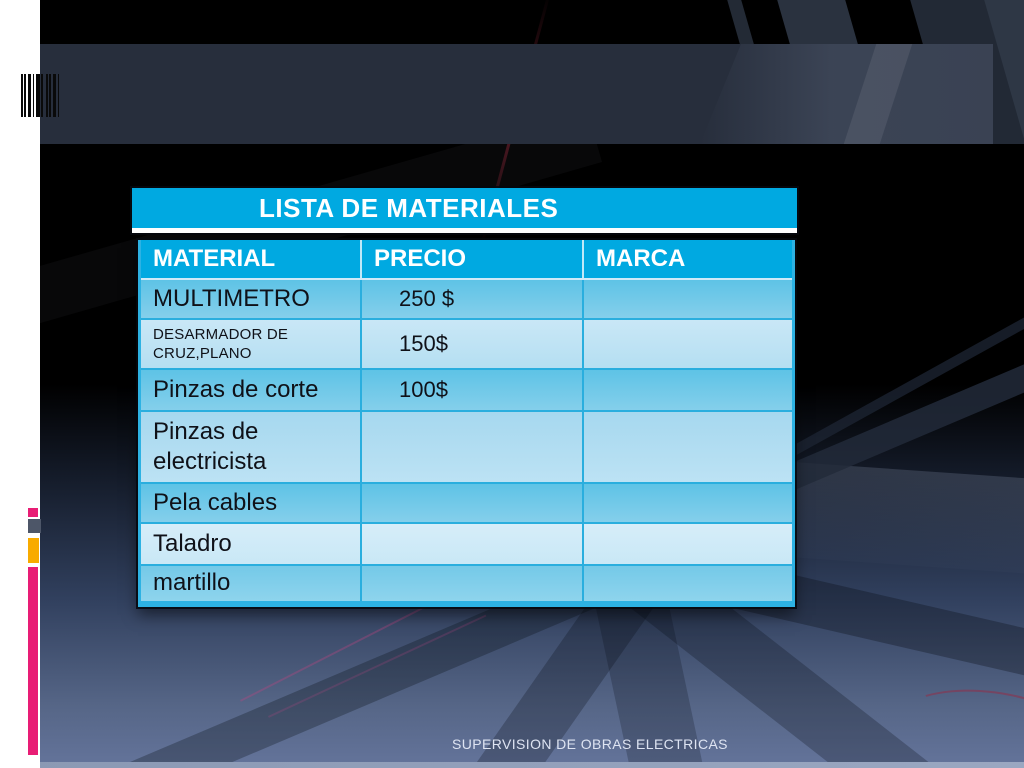 The image size is (1024, 768). I want to click on column-header-material: MATERIAL, so click(214, 258).